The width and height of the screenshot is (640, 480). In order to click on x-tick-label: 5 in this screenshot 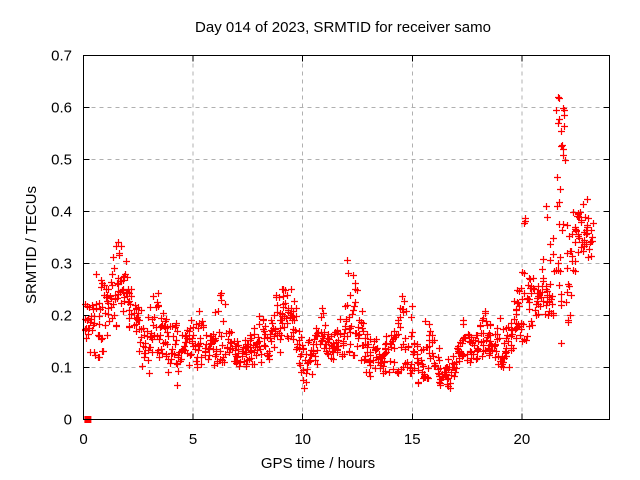, I will do `click(193, 439)`.